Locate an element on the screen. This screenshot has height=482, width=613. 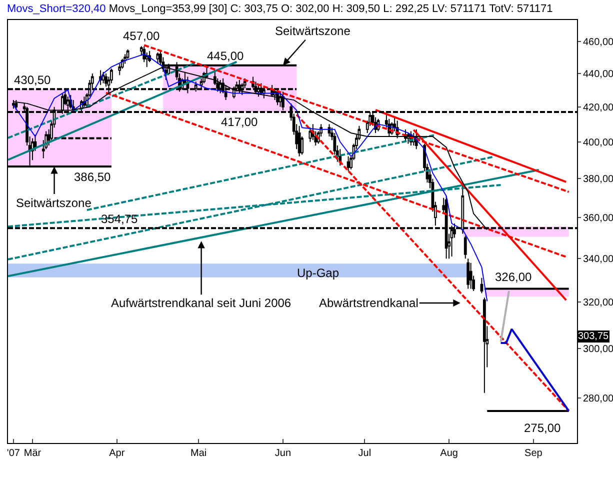
x-tick-label: Aug is located at coordinates (449, 453).